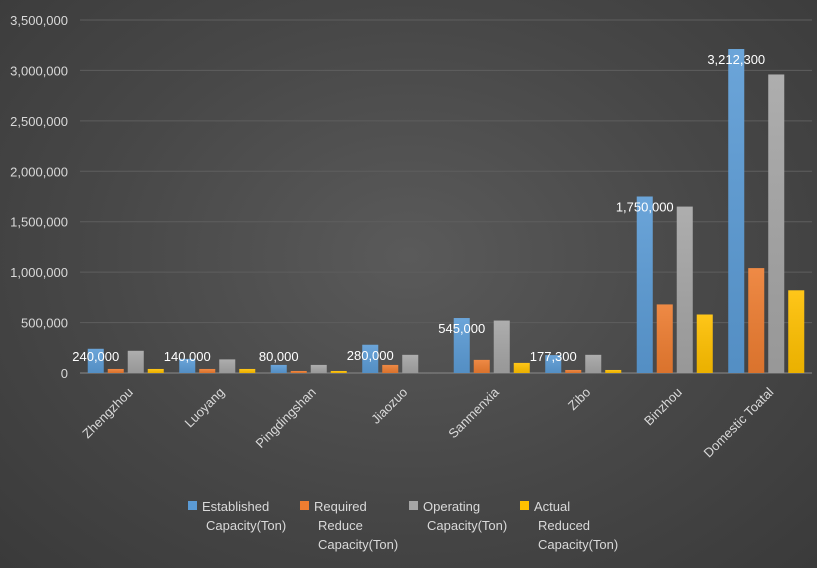  I want to click on legend-label: Actual Reduced Capacity(Ton), so click(576, 525).